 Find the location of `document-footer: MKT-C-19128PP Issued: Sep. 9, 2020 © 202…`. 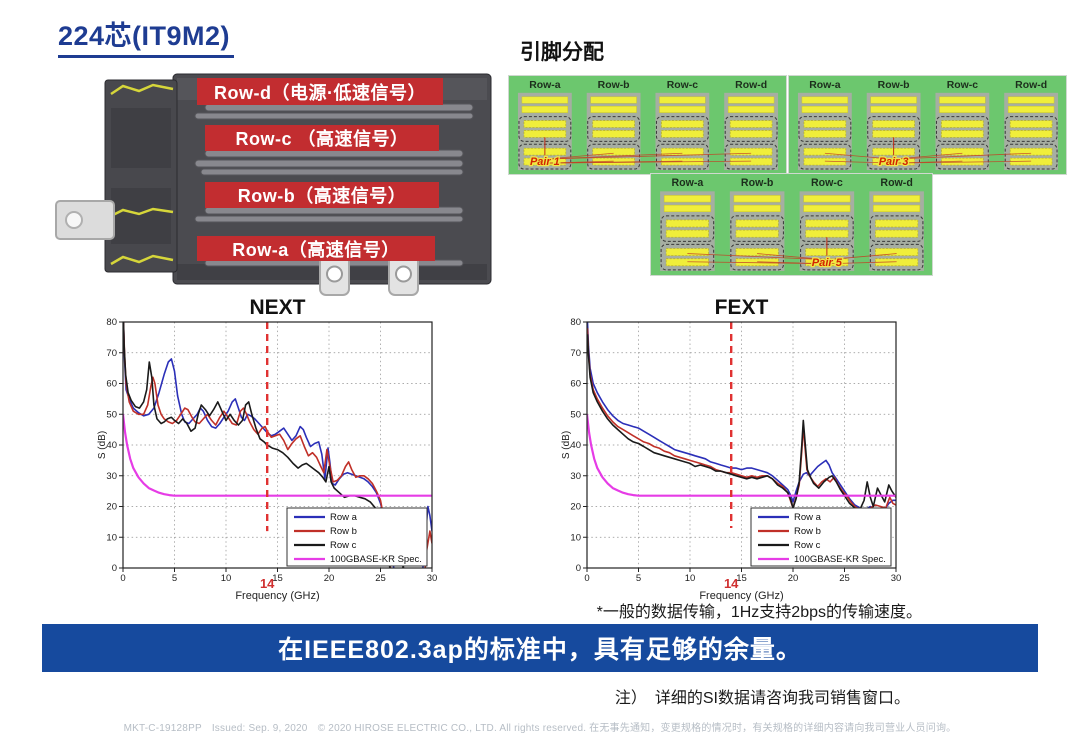

document-footer: MKT-C-19128PP Issued: Sep. 9, 2020 © 202… is located at coordinates (540, 728).